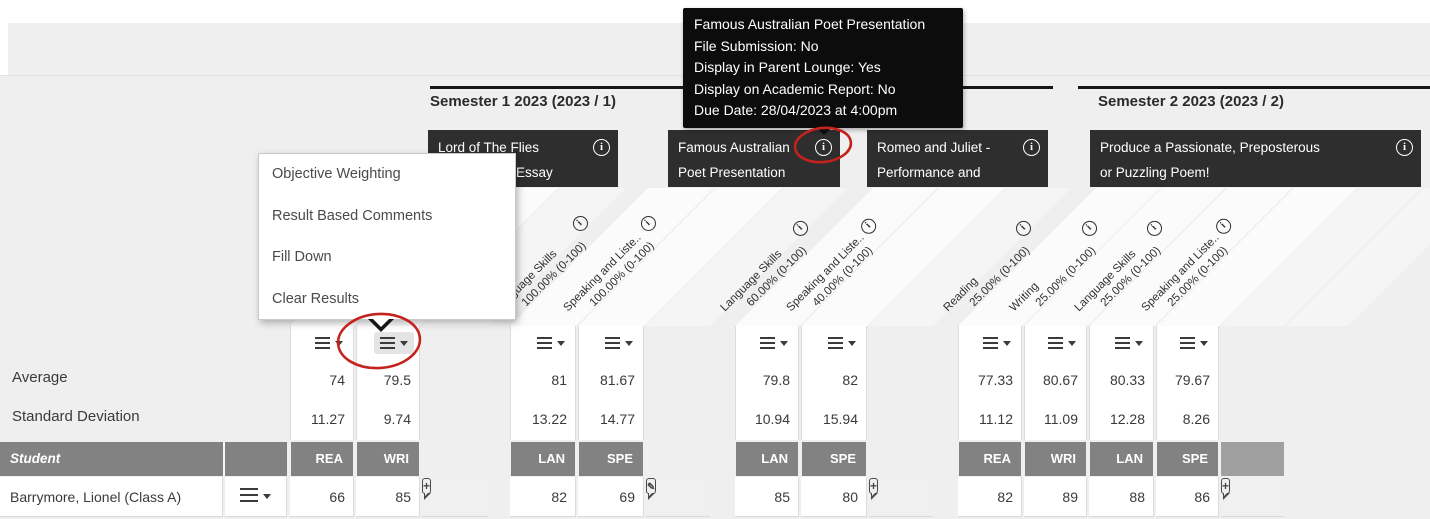  Describe the element at coordinates (1055, 459) in the screenshot. I see `column-code-header: WRI` at that location.